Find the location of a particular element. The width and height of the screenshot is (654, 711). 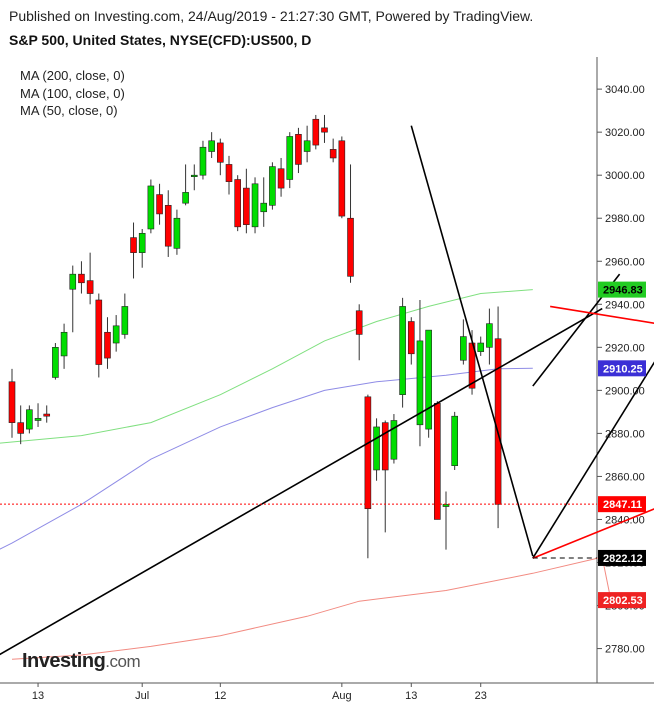

price-label-text: 2822.12 is located at coordinates (623, 559).